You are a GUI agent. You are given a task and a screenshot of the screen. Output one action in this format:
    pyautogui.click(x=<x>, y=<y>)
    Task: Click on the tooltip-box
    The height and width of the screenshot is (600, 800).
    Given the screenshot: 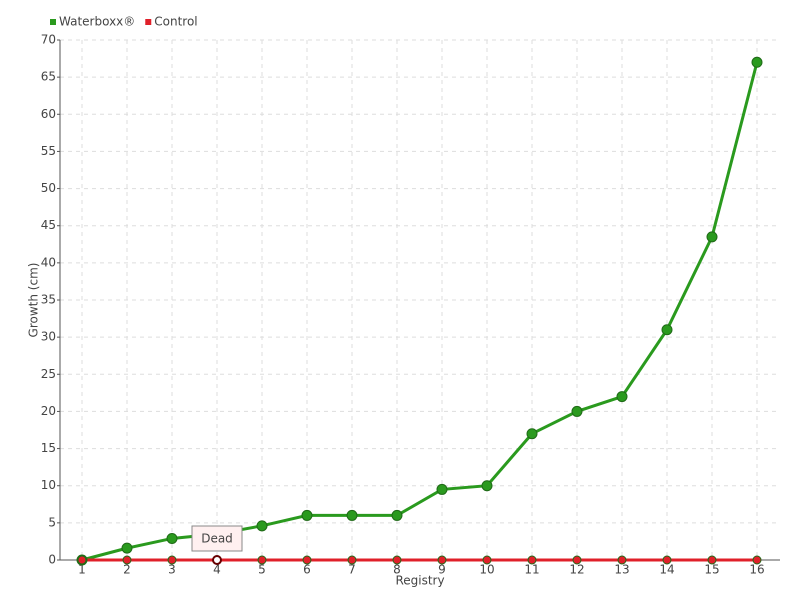 What is the action you would take?
    pyautogui.click(x=217, y=538)
    